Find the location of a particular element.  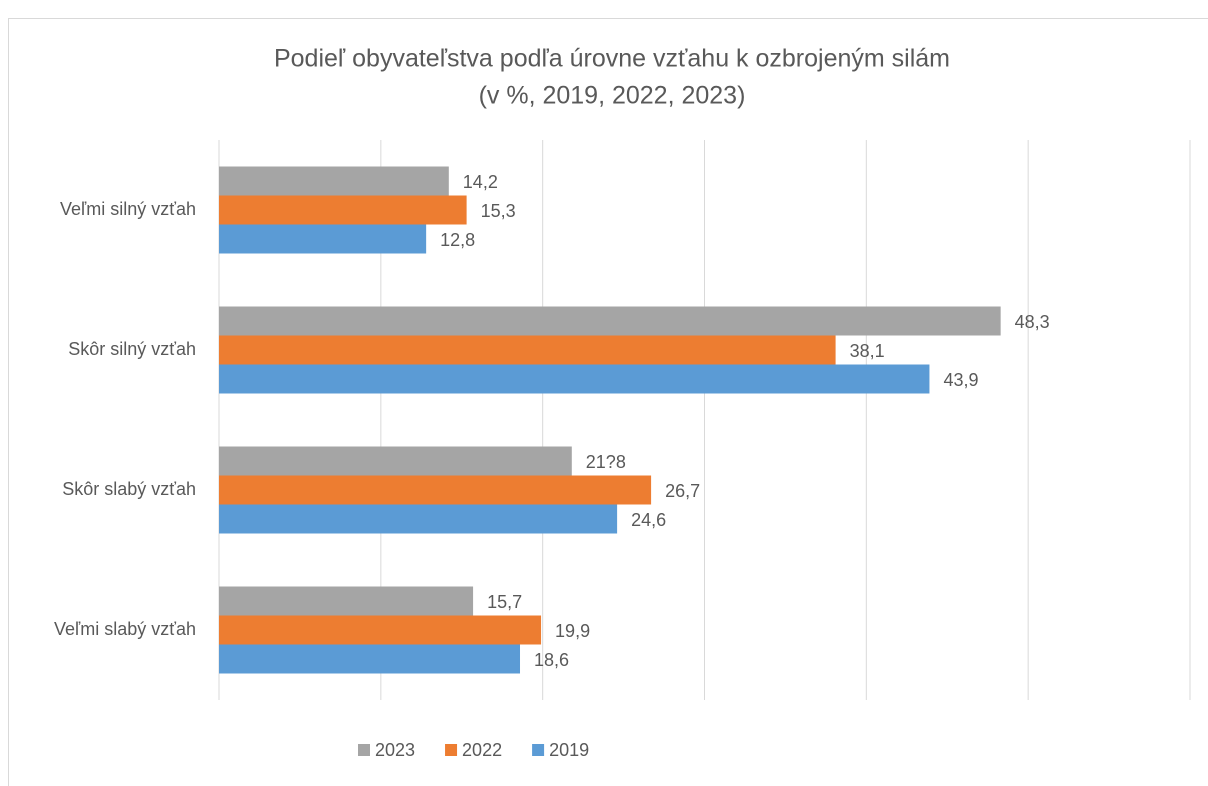

data-label: 43,9 is located at coordinates (960, 380).